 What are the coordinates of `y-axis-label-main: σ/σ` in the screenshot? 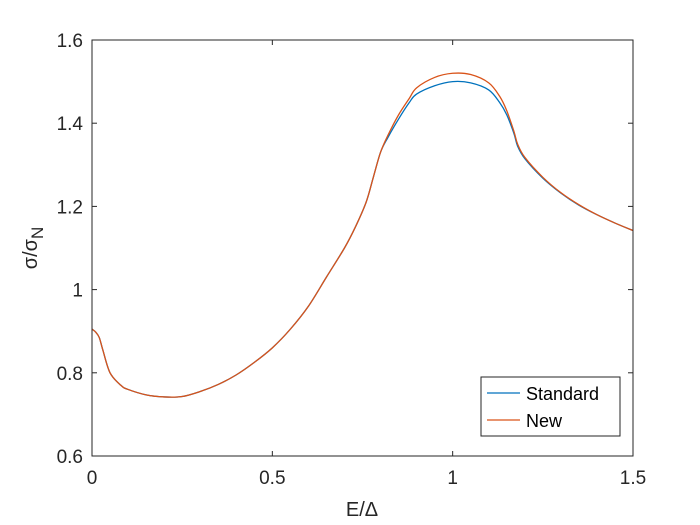 It's located at (31, 253).